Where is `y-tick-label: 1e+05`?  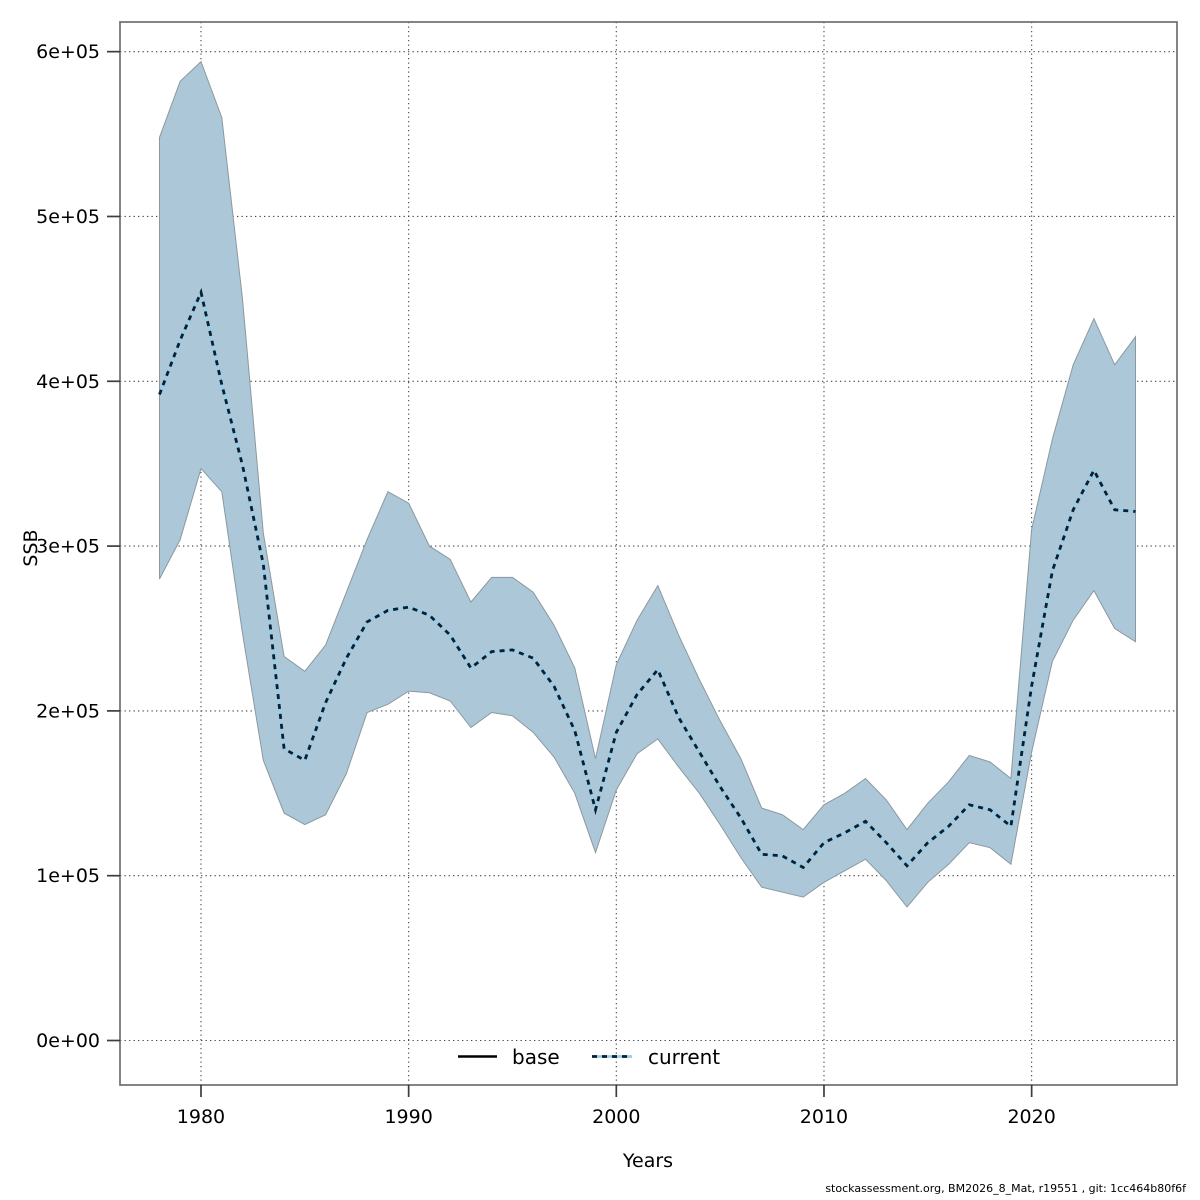
y-tick-label: 1e+05 is located at coordinates (68, 876).